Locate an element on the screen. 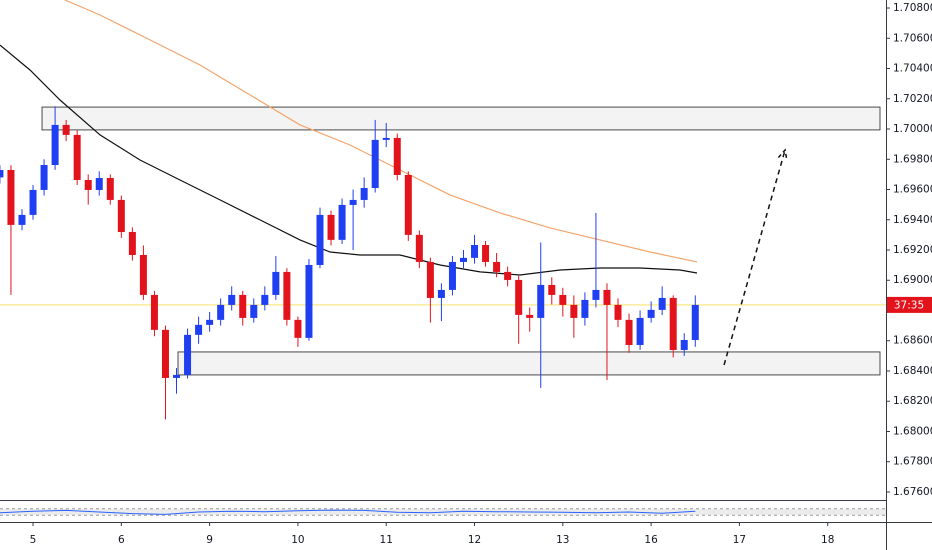 The image size is (932, 550). y-tick-label: 1.70400 is located at coordinates (912, 69).